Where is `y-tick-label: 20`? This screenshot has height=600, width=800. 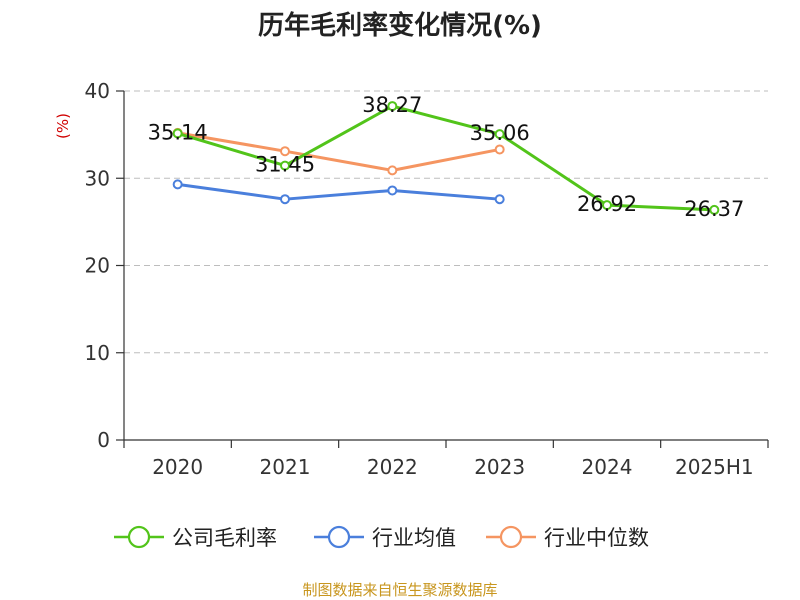 y-tick-label: 20 is located at coordinates (97, 266).